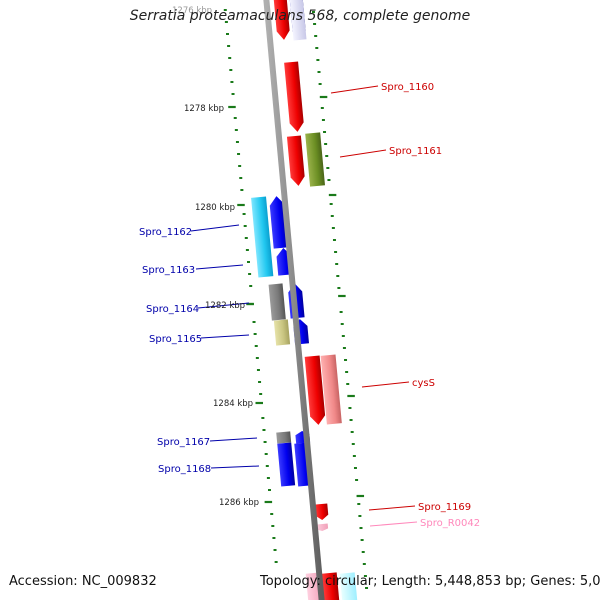 This screenshot has height=600, width=600. What do you see at coordinates (393, 524) in the screenshot?
I see `connector-spro-r0042` at bounding box center [393, 524].